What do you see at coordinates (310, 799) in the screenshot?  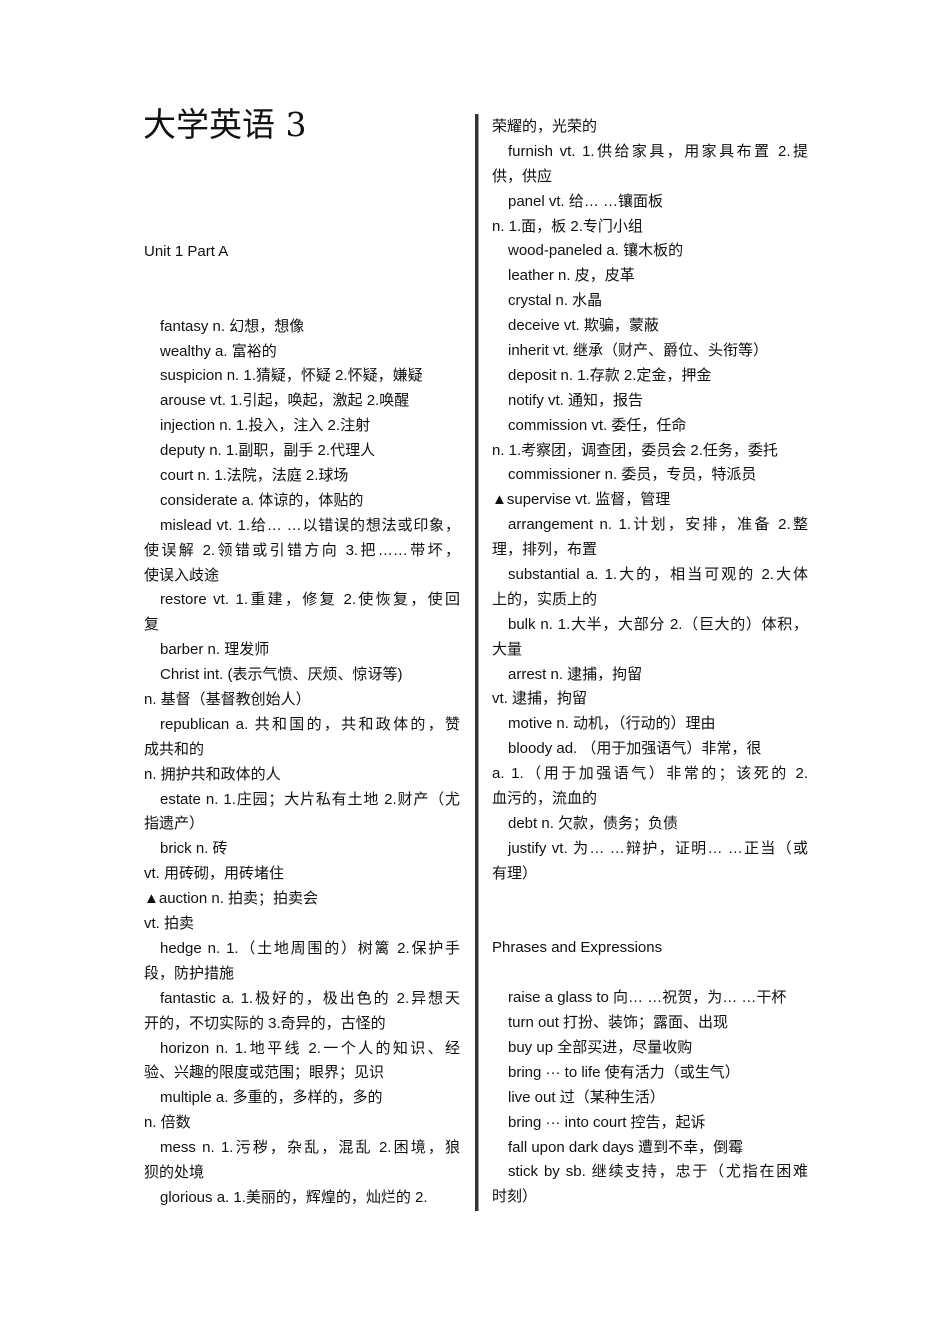 I see `entry-line: estate n. 1.庄园；大片私有土地 2.财产（尤` at bounding box center [310, 799].